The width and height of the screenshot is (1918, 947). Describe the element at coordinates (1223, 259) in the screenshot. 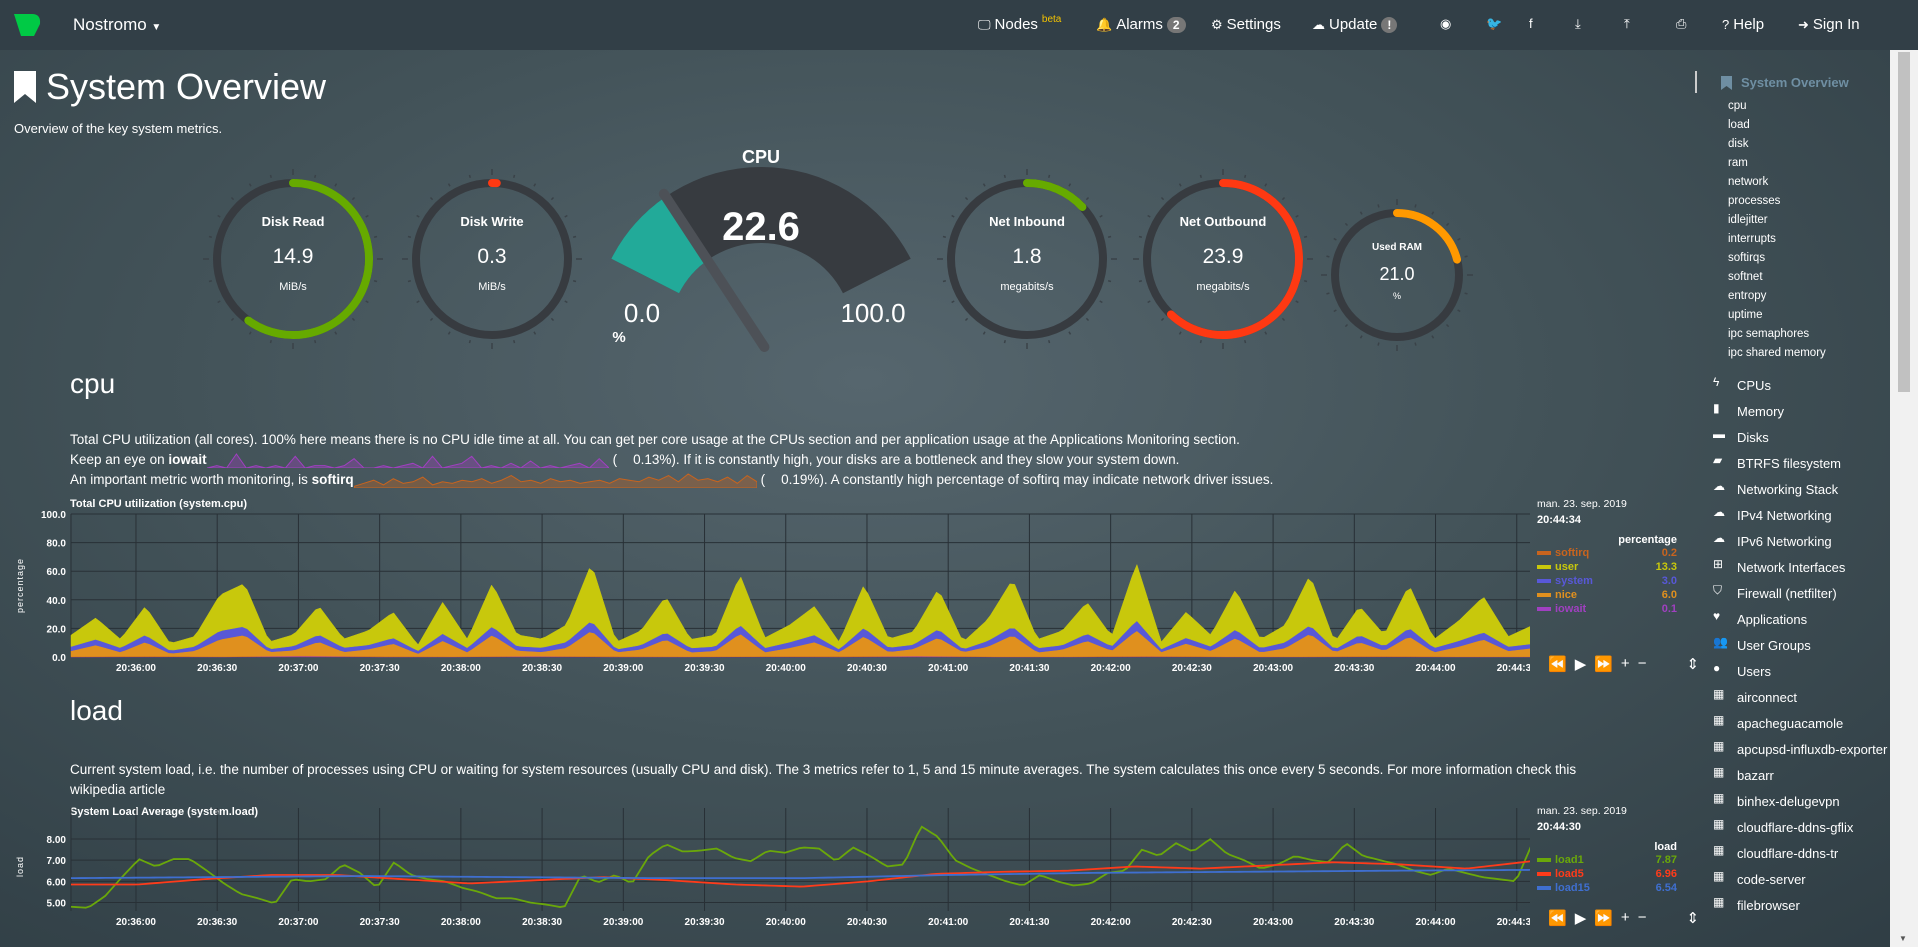

I see `gauge-net-outbound` at that location.